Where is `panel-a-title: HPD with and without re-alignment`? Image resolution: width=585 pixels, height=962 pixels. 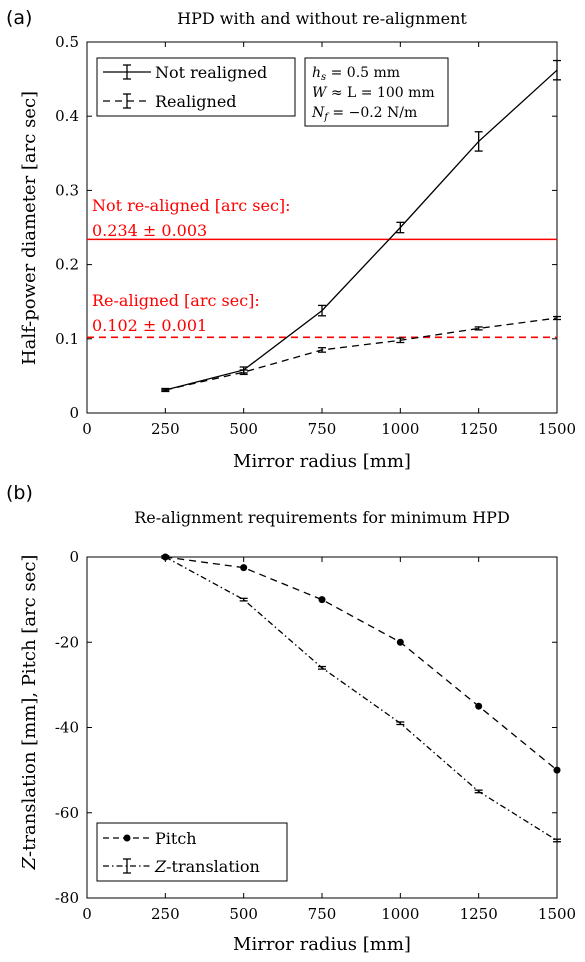
panel-a-title: HPD with and without re-alignment is located at coordinates (322, 18).